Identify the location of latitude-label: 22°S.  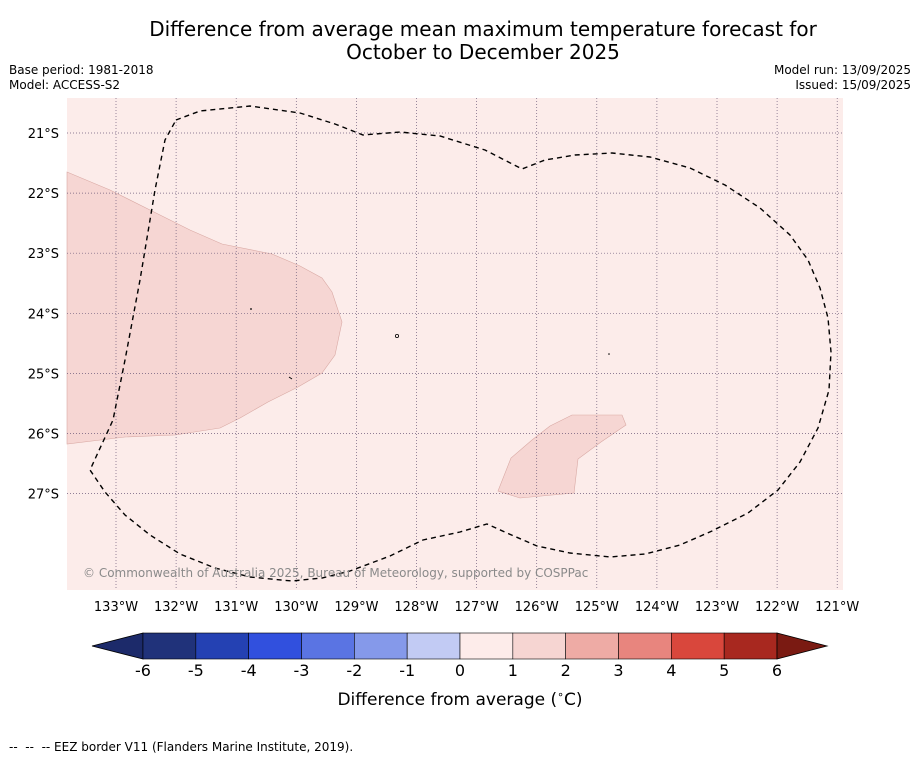
(43, 194).